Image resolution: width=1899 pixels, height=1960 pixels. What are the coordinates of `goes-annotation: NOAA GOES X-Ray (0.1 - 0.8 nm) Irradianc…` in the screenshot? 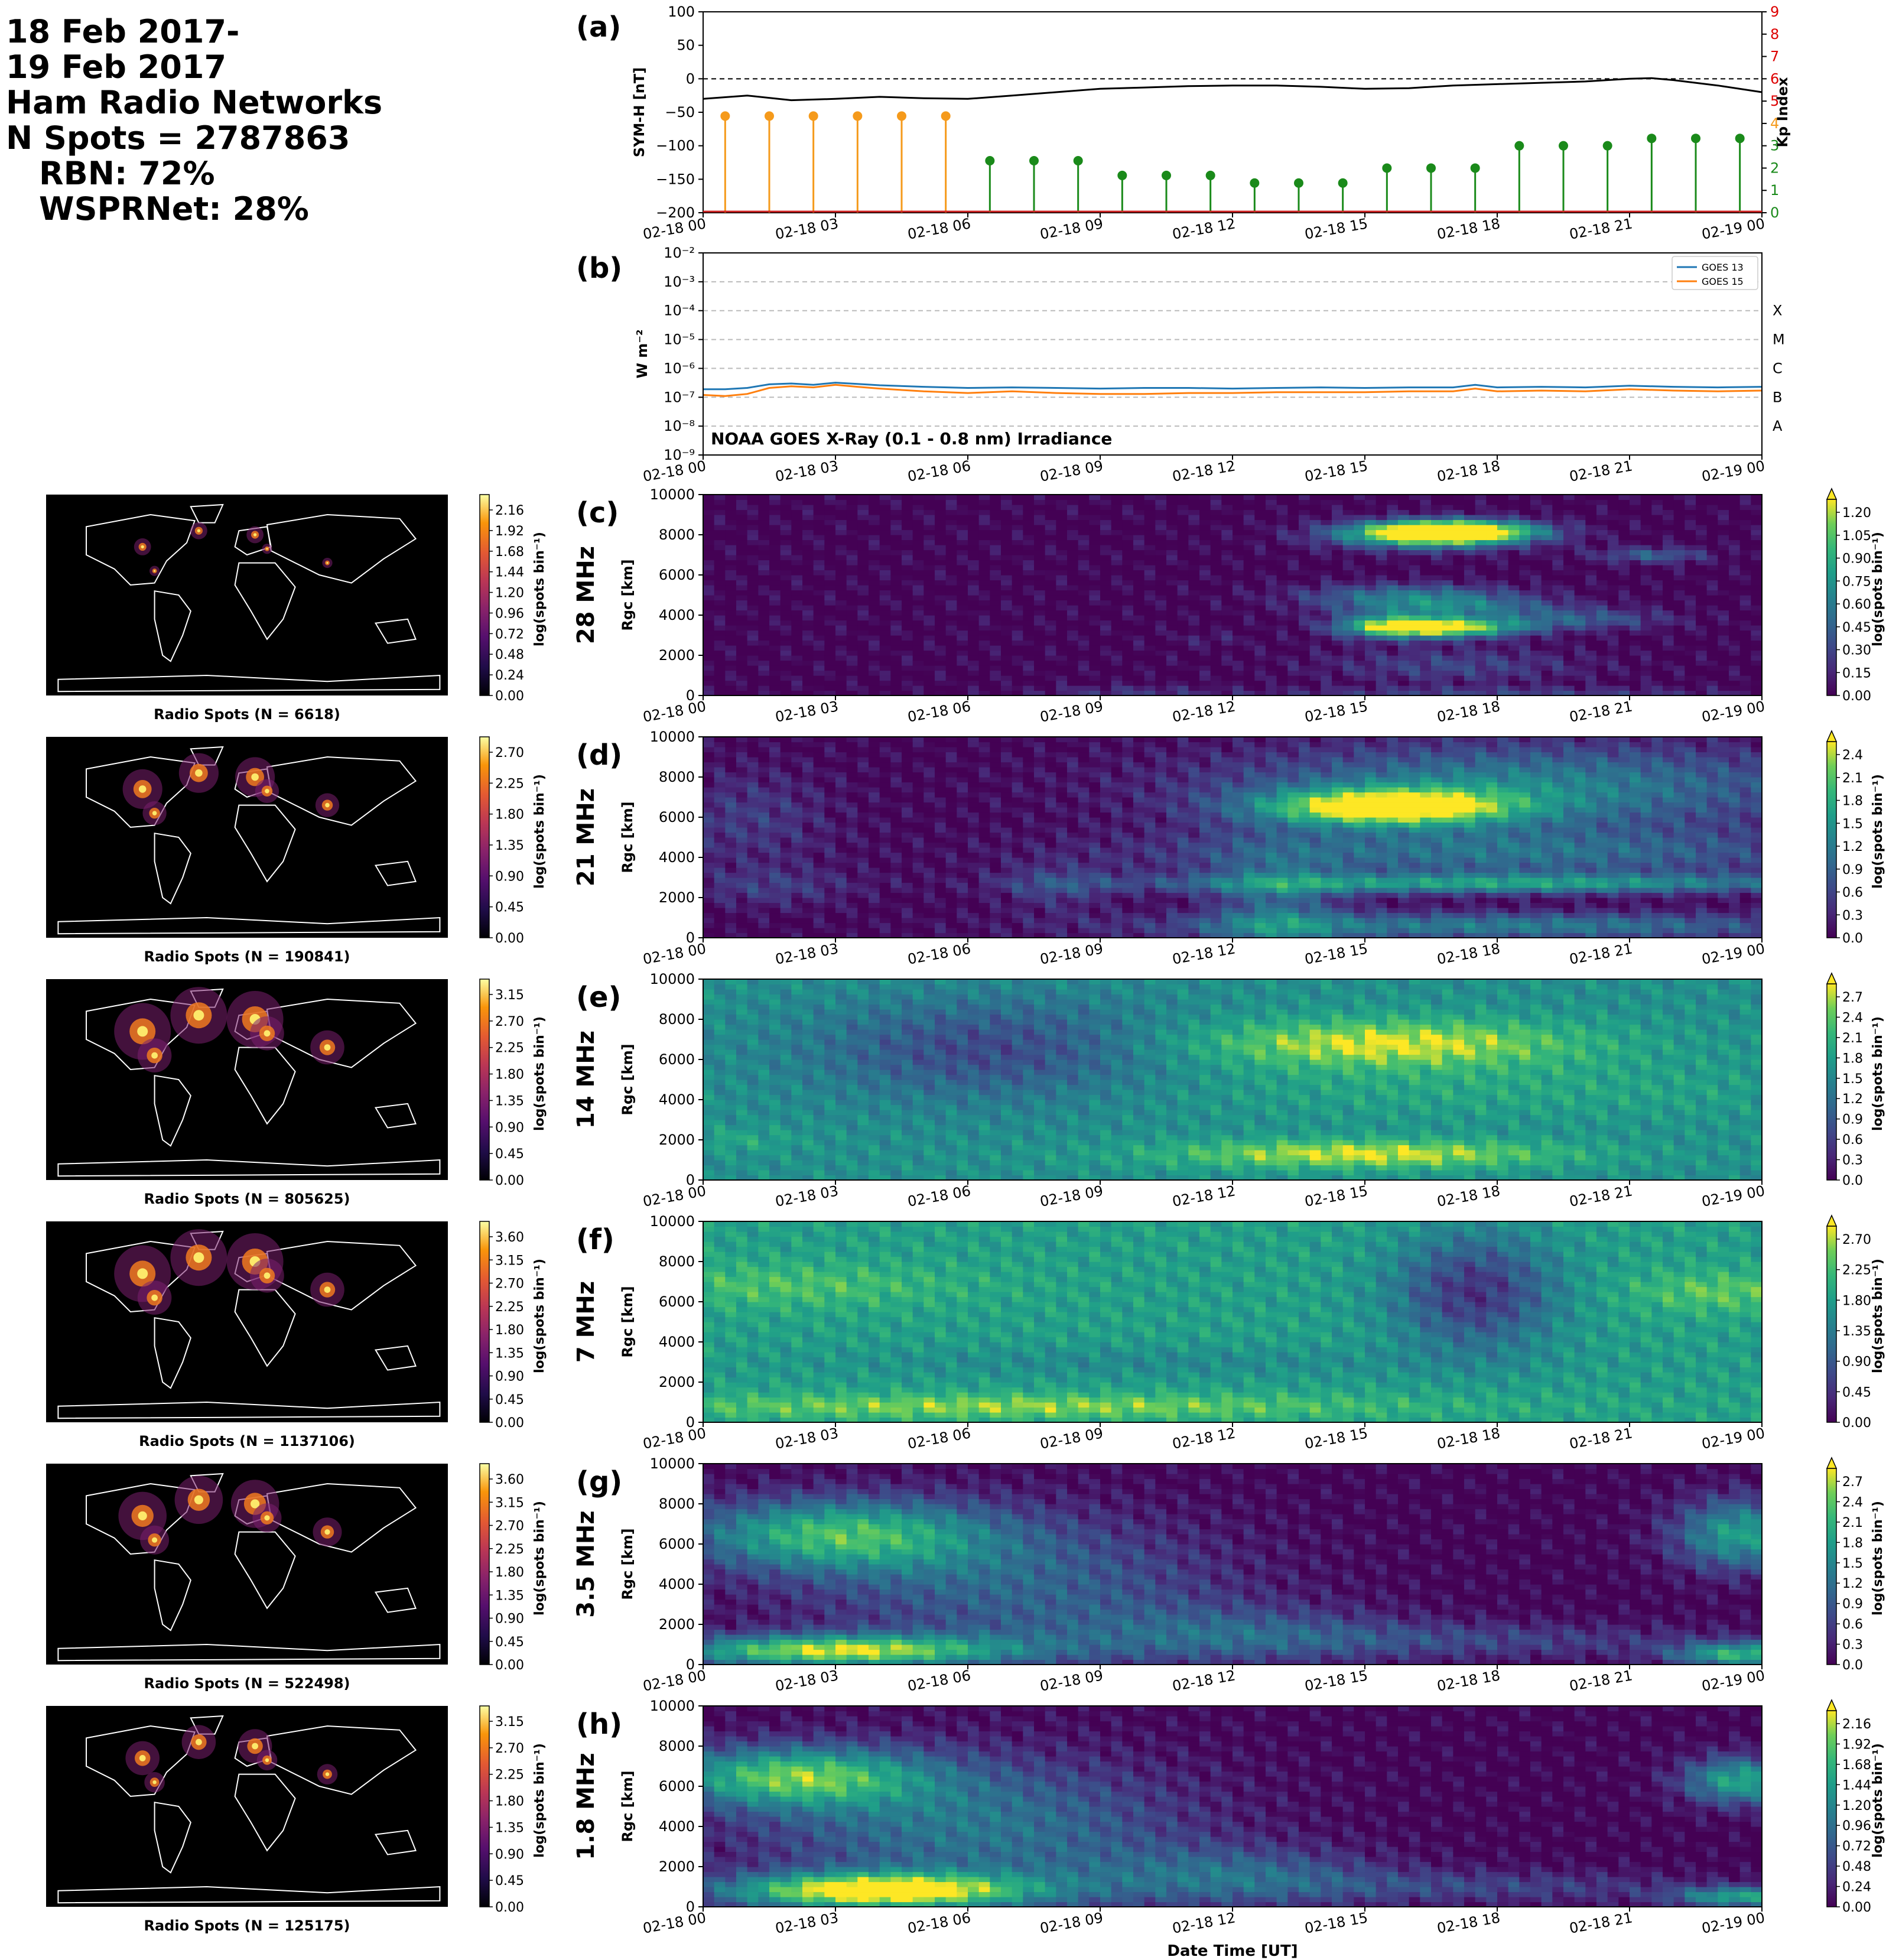 It's located at (911, 438).